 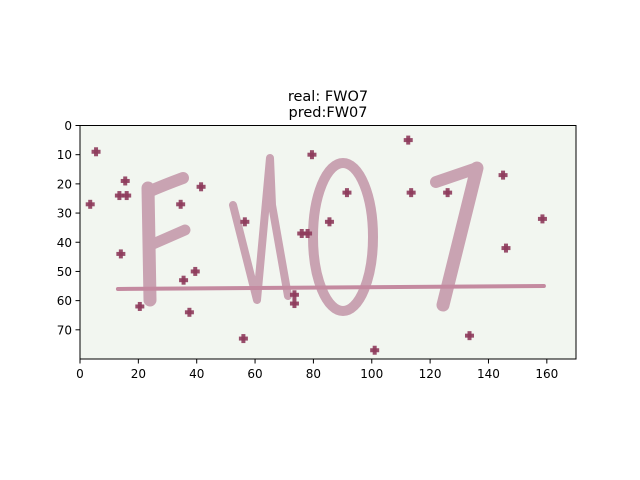 I want to click on x-tick-label: 80, so click(x=313, y=374).